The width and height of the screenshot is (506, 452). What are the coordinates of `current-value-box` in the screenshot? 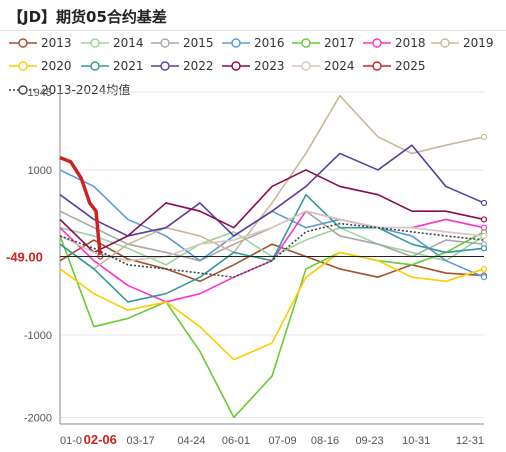 It's located at (30, 256).